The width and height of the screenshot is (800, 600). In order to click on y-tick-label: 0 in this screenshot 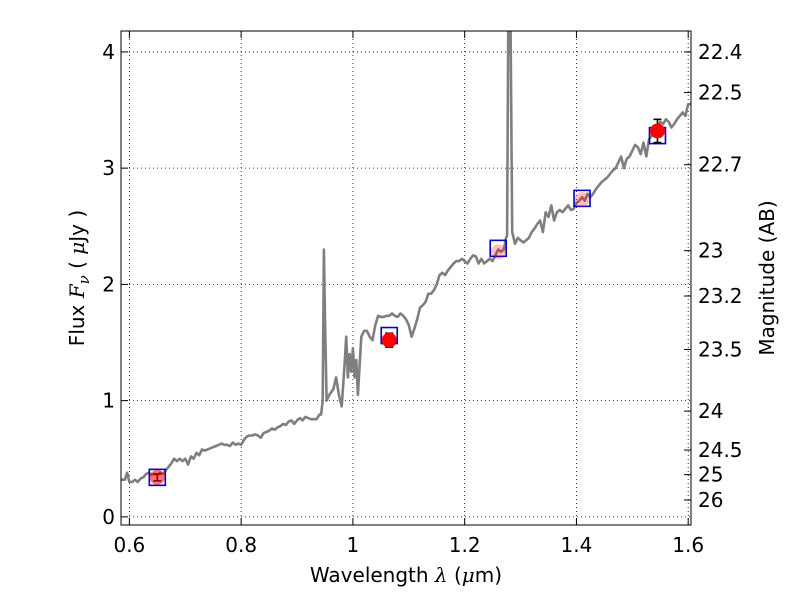, I will do `click(108, 517)`.